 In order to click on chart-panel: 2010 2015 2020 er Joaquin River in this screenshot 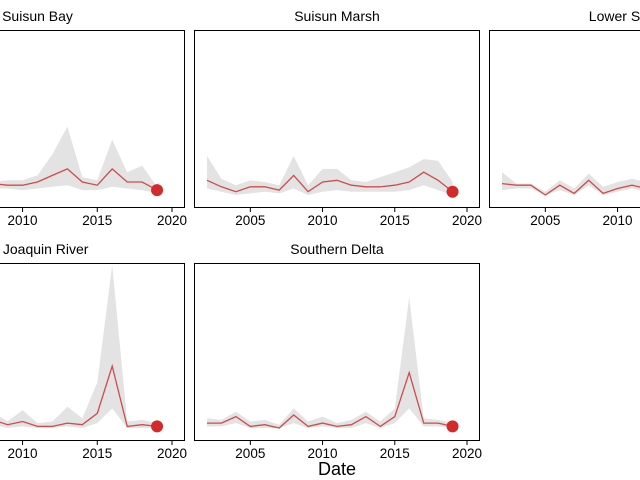, I will do `click(93, 351)`.